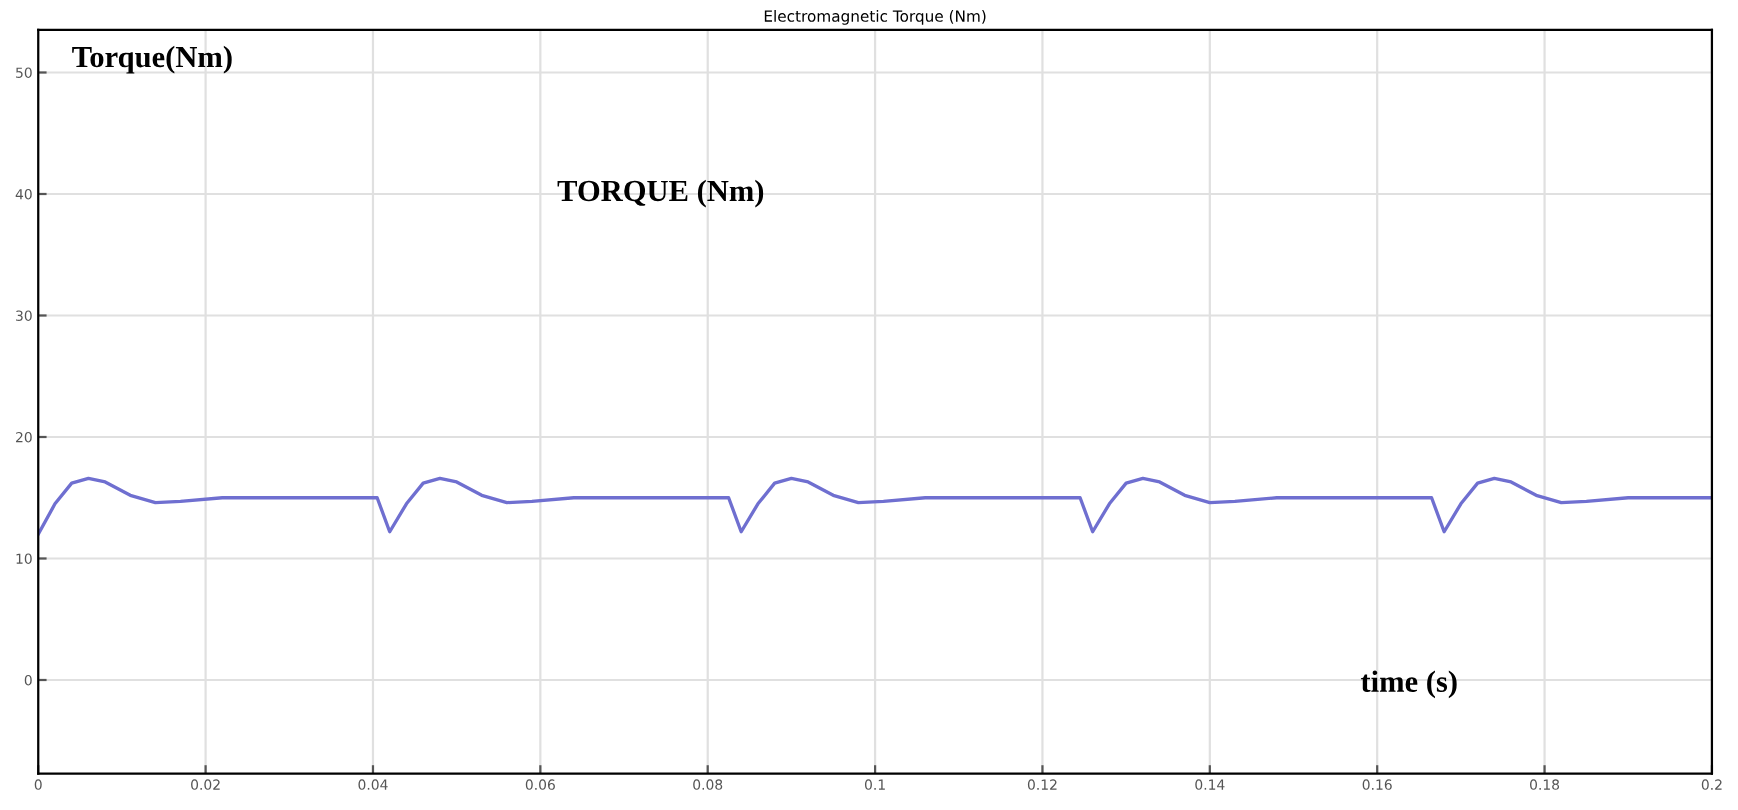 The height and width of the screenshot is (810, 1738). I want to click on annotation: TORQUE (Nm), so click(660, 193).